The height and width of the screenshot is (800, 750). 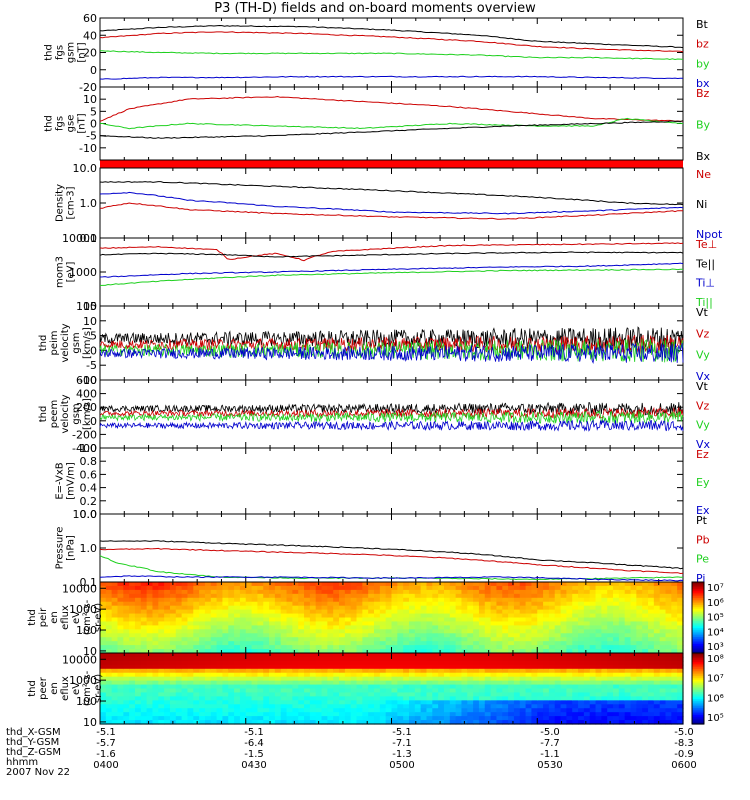 What do you see at coordinates (89, 501) in the screenshot?
I see `y-tick-label: 0.2` at bounding box center [89, 501].